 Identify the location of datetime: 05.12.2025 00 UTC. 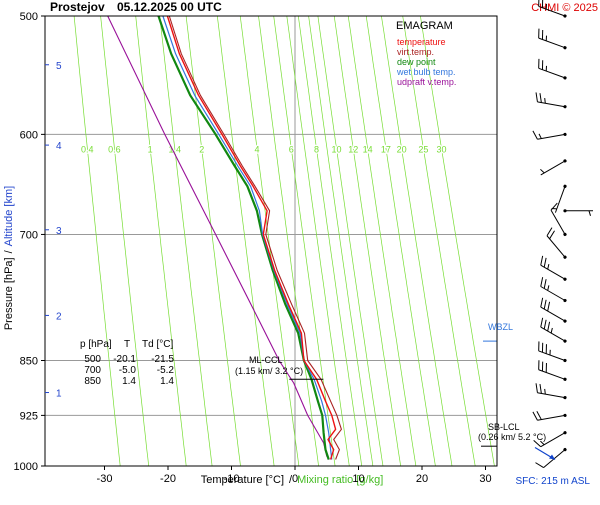
(169, 7).